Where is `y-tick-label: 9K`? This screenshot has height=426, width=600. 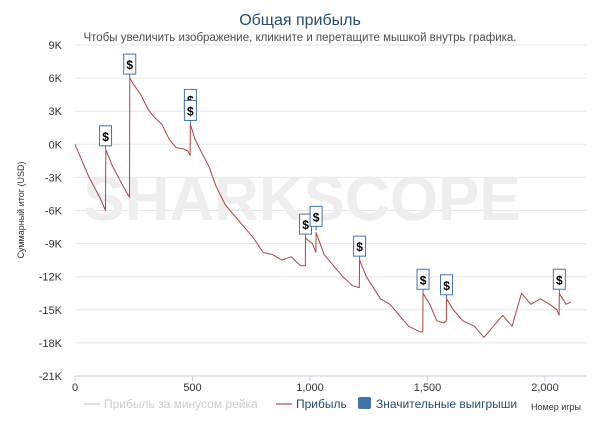 y-tick-label: 9K is located at coordinates (56, 46).